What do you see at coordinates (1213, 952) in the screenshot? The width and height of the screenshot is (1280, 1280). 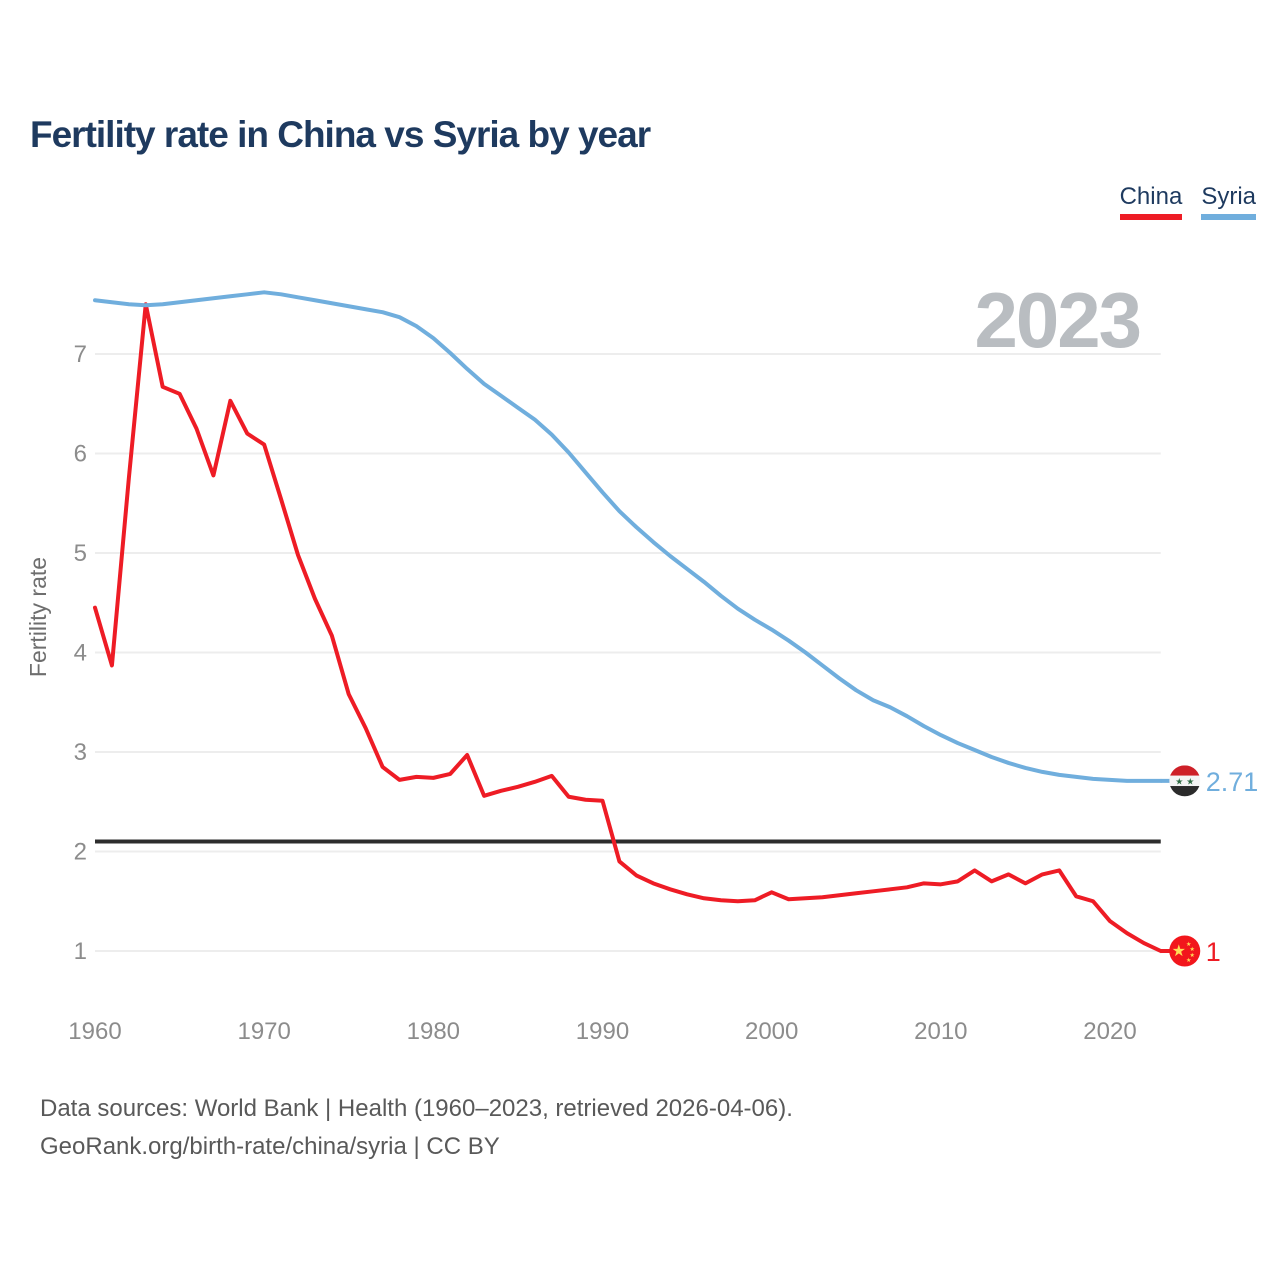 I see `end-value-label-china: 1` at bounding box center [1213, 952].